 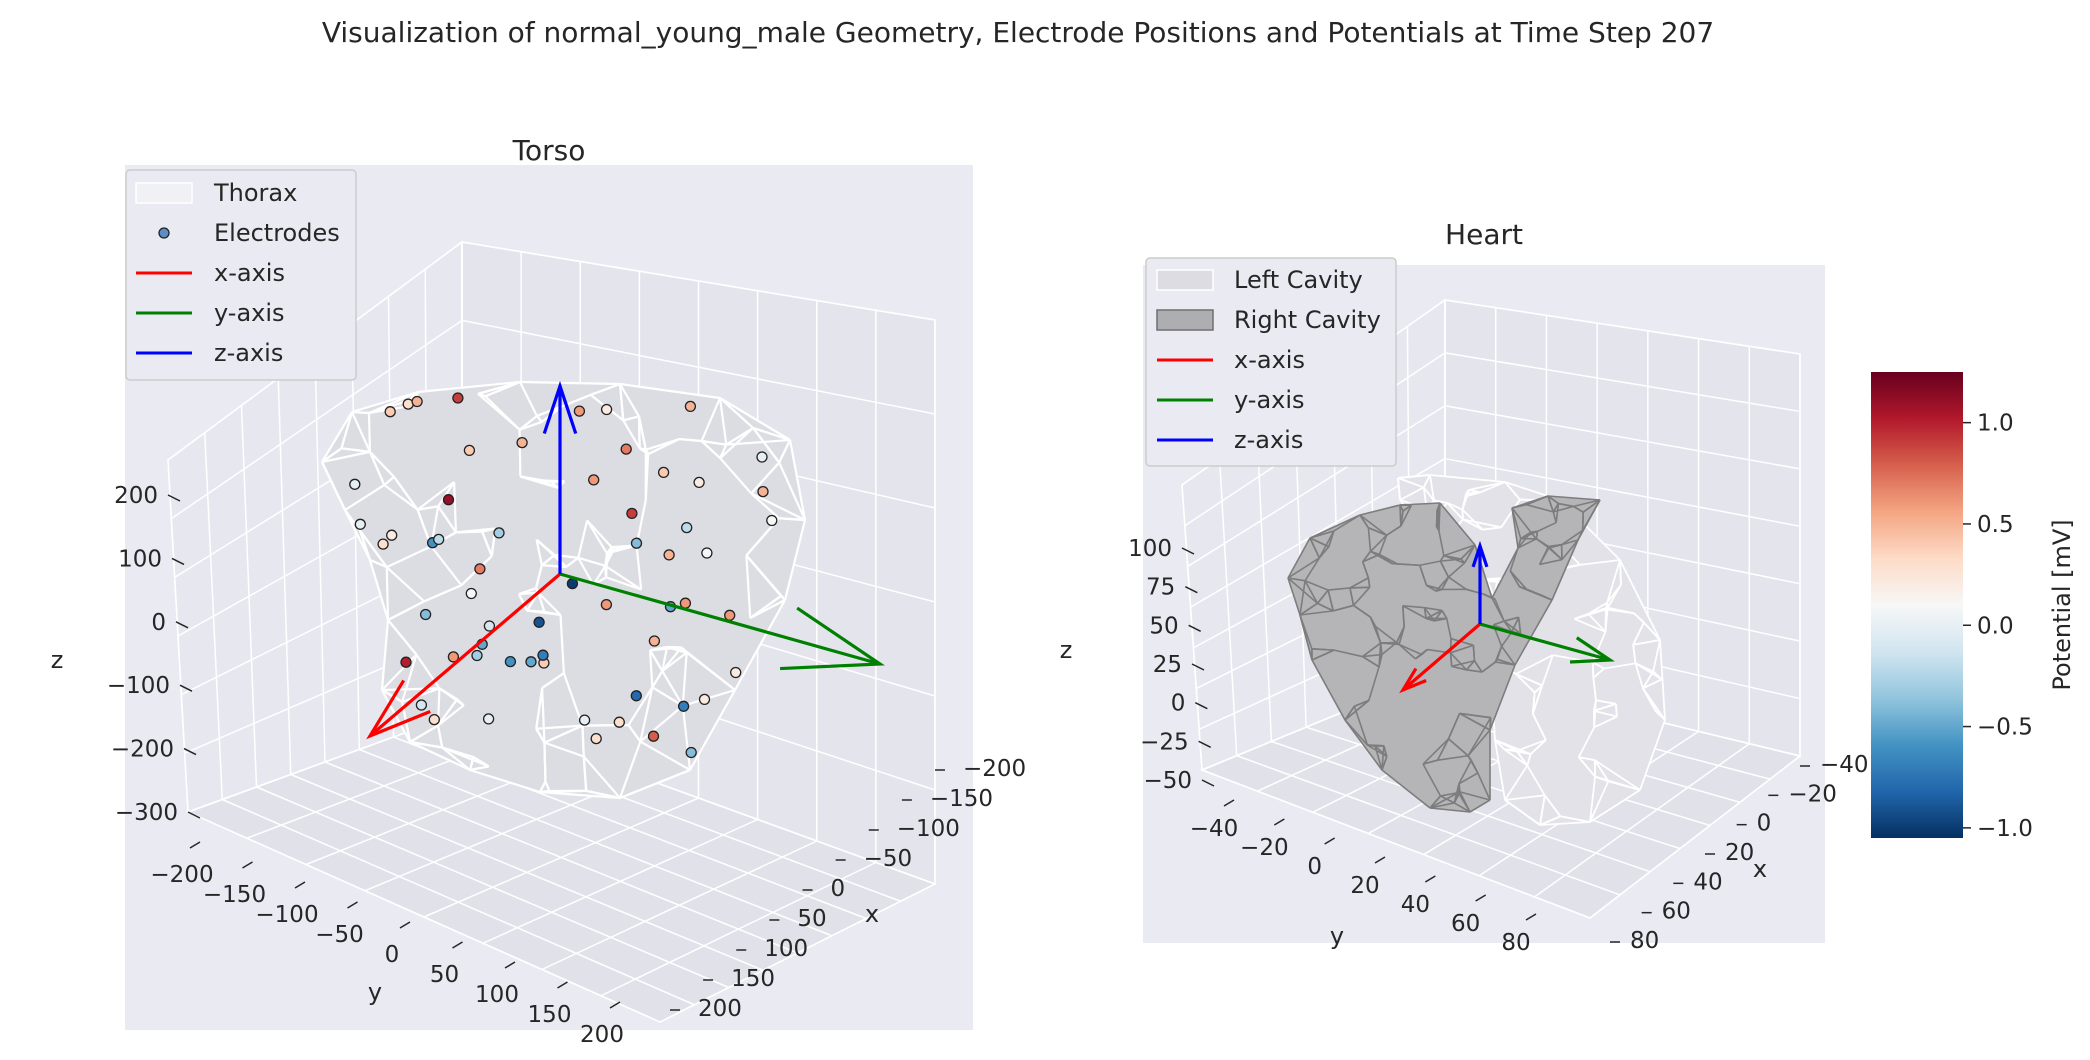 What do you see at coordinates (146, 813) in the screenshot?
I see `tick-label: −300` at bounding box center [146, 813].